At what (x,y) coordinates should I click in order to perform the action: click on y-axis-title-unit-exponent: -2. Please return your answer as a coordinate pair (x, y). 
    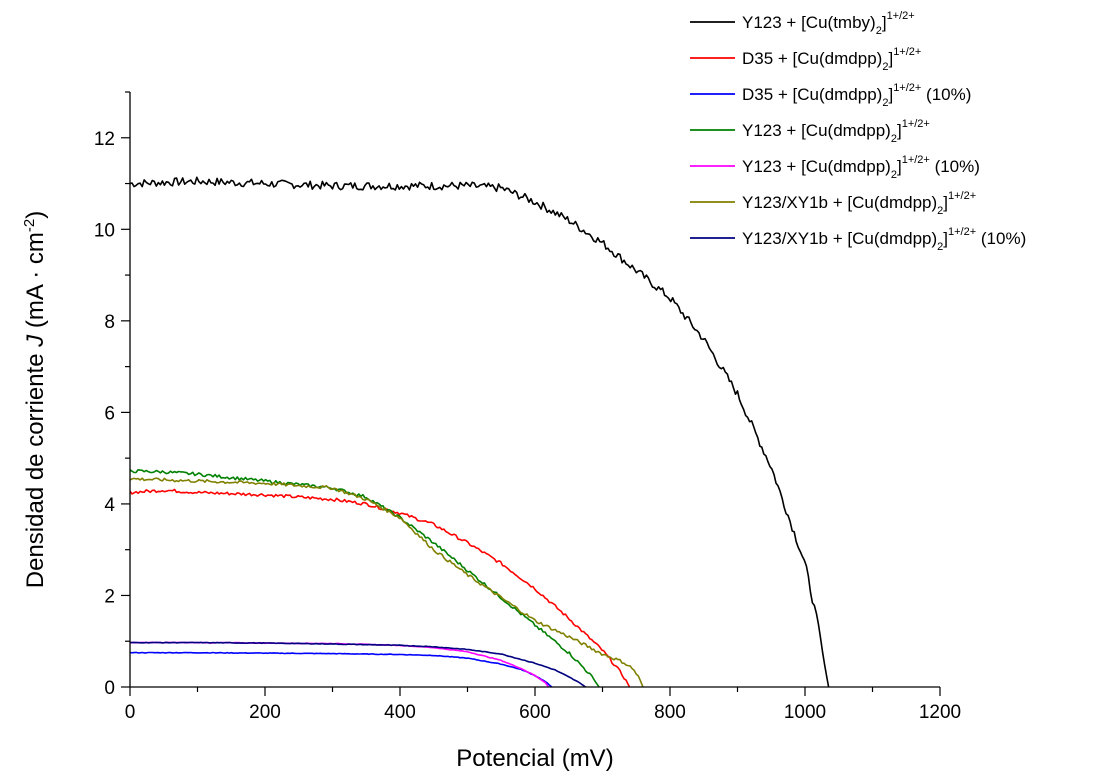
    Looking at the image, I should click on (29, 225).